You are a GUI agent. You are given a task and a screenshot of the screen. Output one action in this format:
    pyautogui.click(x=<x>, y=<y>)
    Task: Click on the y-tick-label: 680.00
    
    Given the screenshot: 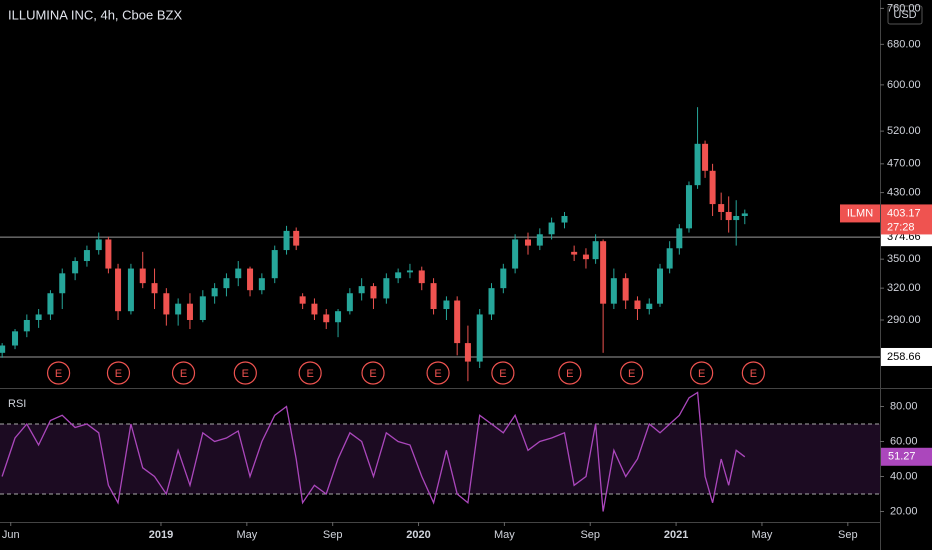 What is the action you would take?
    pyautogui.click(x=904, y=44)
    